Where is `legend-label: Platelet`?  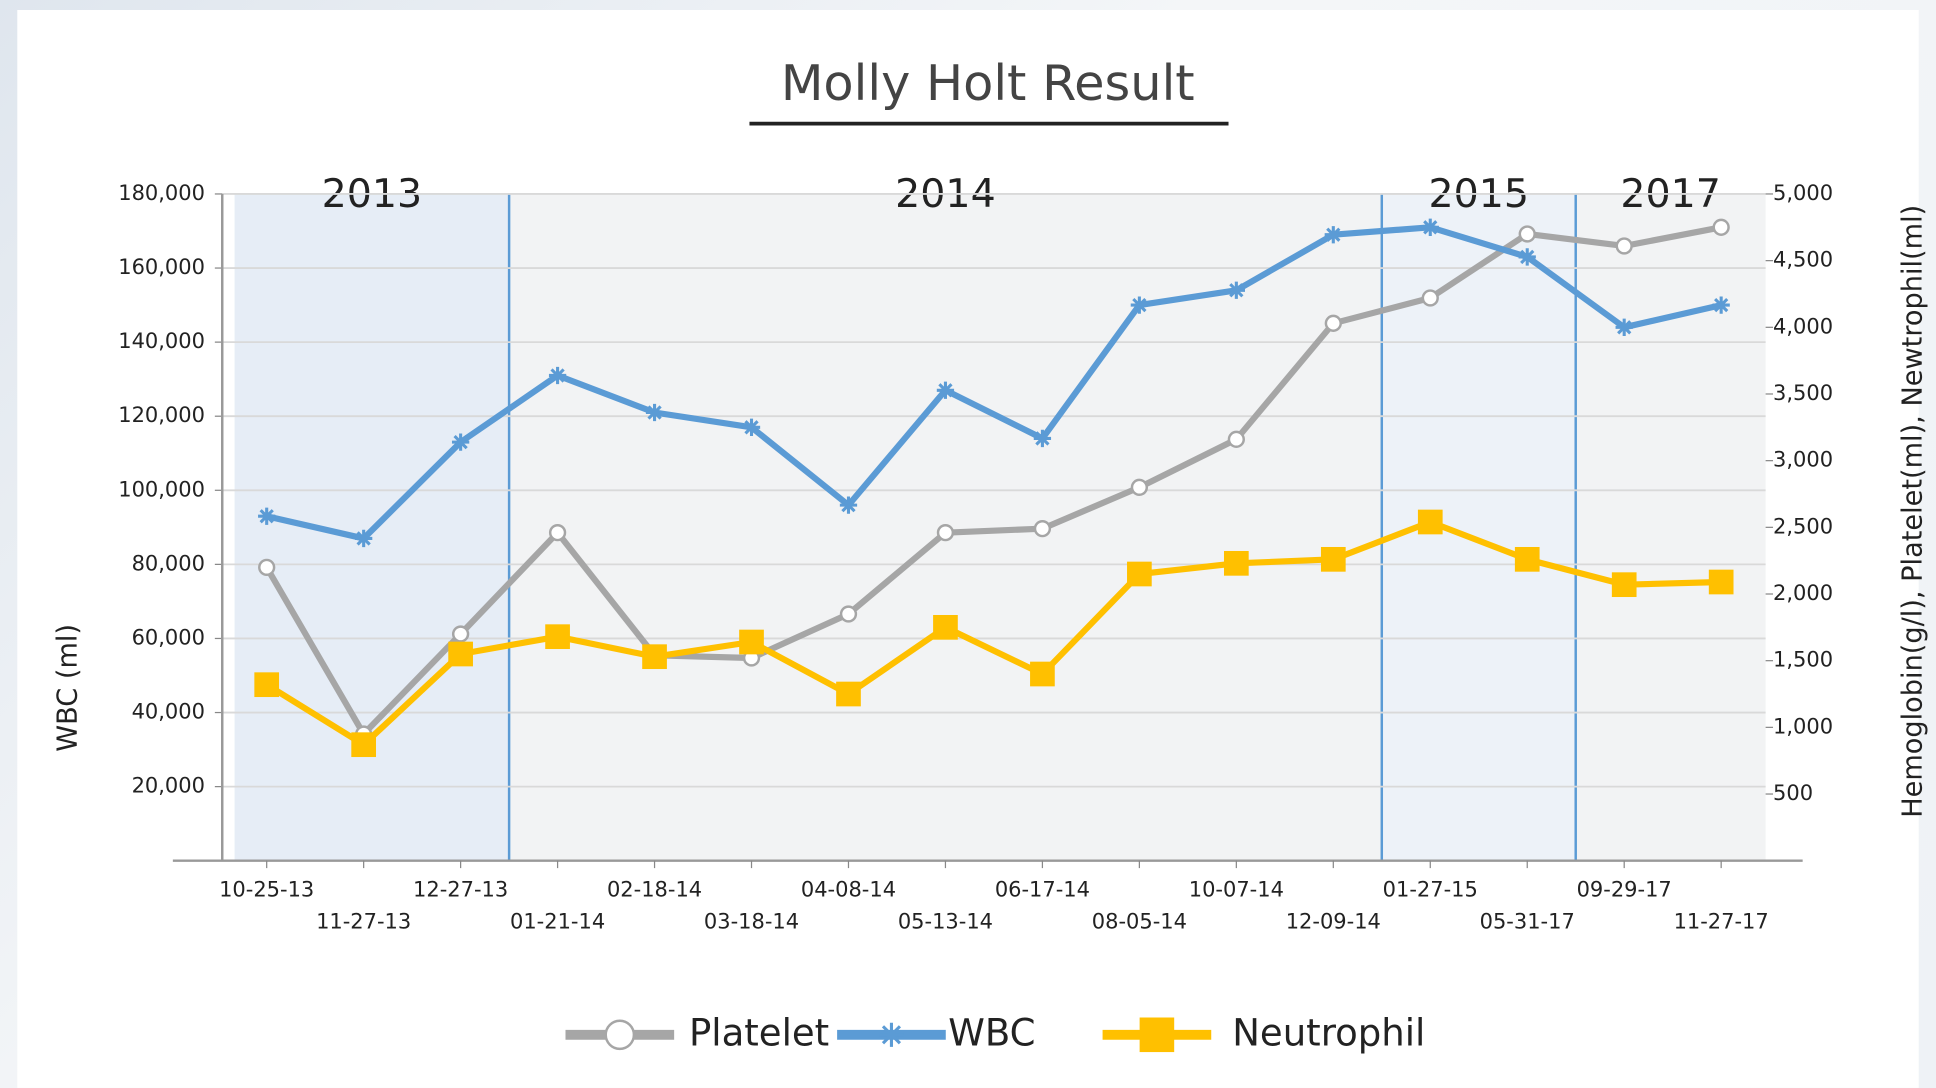 legend-label: Platelet is located at coordinates (759, 1032).